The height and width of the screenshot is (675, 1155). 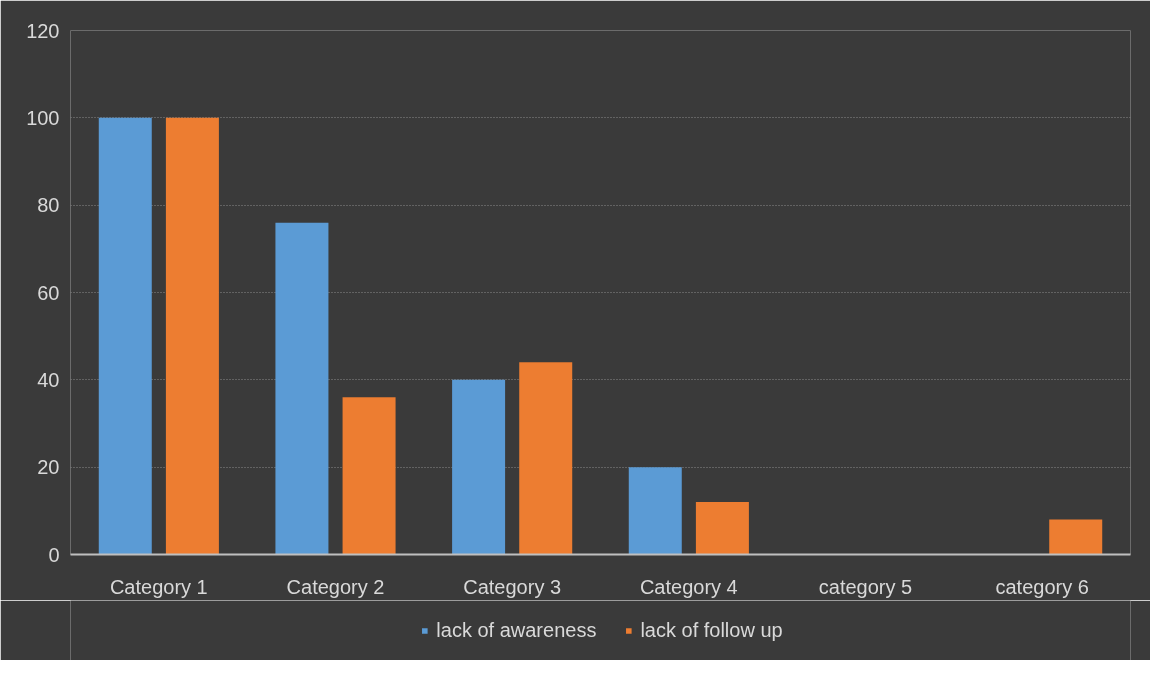 What do you see at coordinates (335, 586) in the screenshot?
I see `x-tick-label: Category 2` at bounding box center [335, 586].